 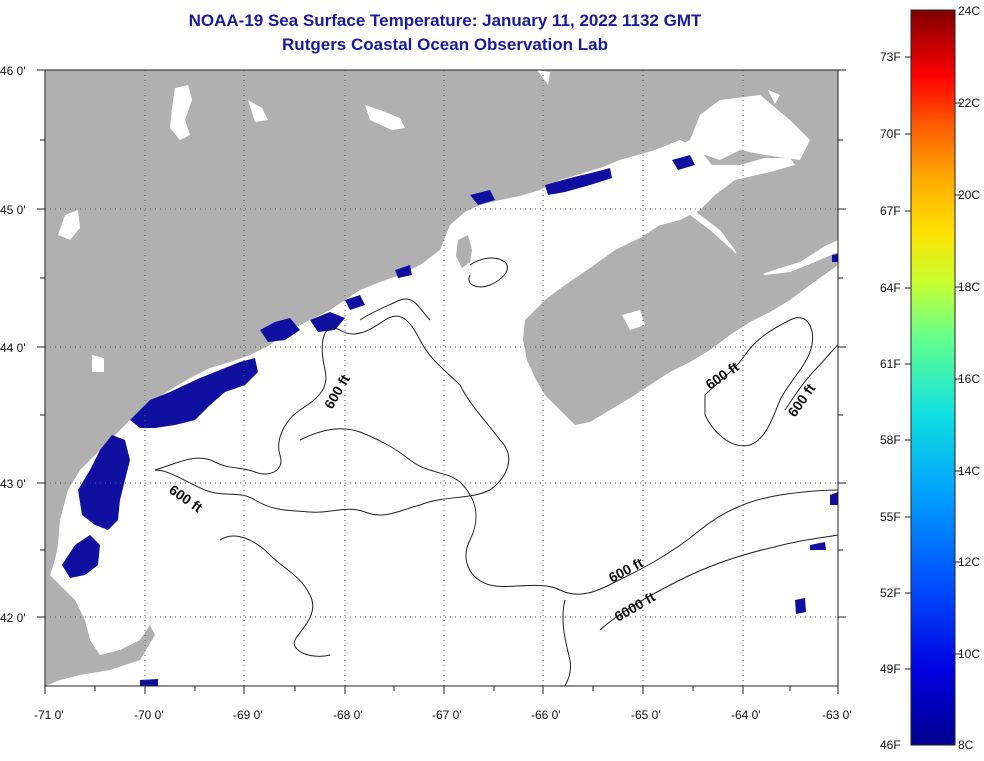 I want to click on lon-label: -66 0', so click(x=546, y=715).